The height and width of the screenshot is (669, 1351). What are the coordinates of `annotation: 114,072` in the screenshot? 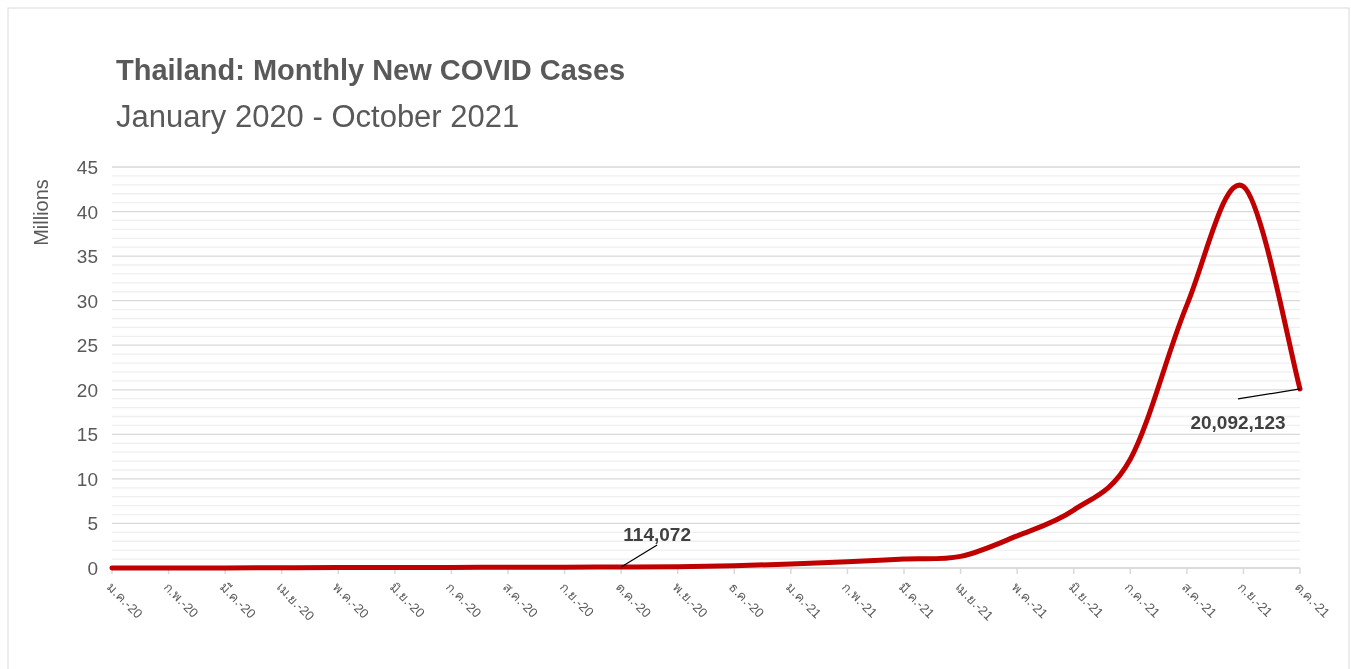 It's located at (657, 534).